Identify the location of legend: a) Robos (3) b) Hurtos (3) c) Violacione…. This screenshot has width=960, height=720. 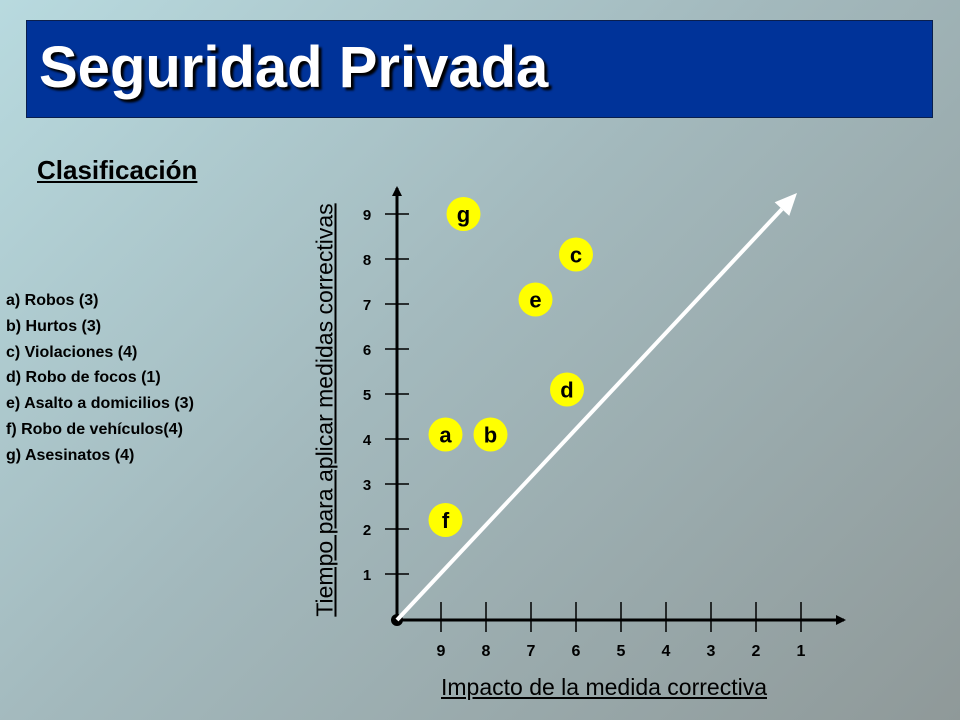
(100, 378).